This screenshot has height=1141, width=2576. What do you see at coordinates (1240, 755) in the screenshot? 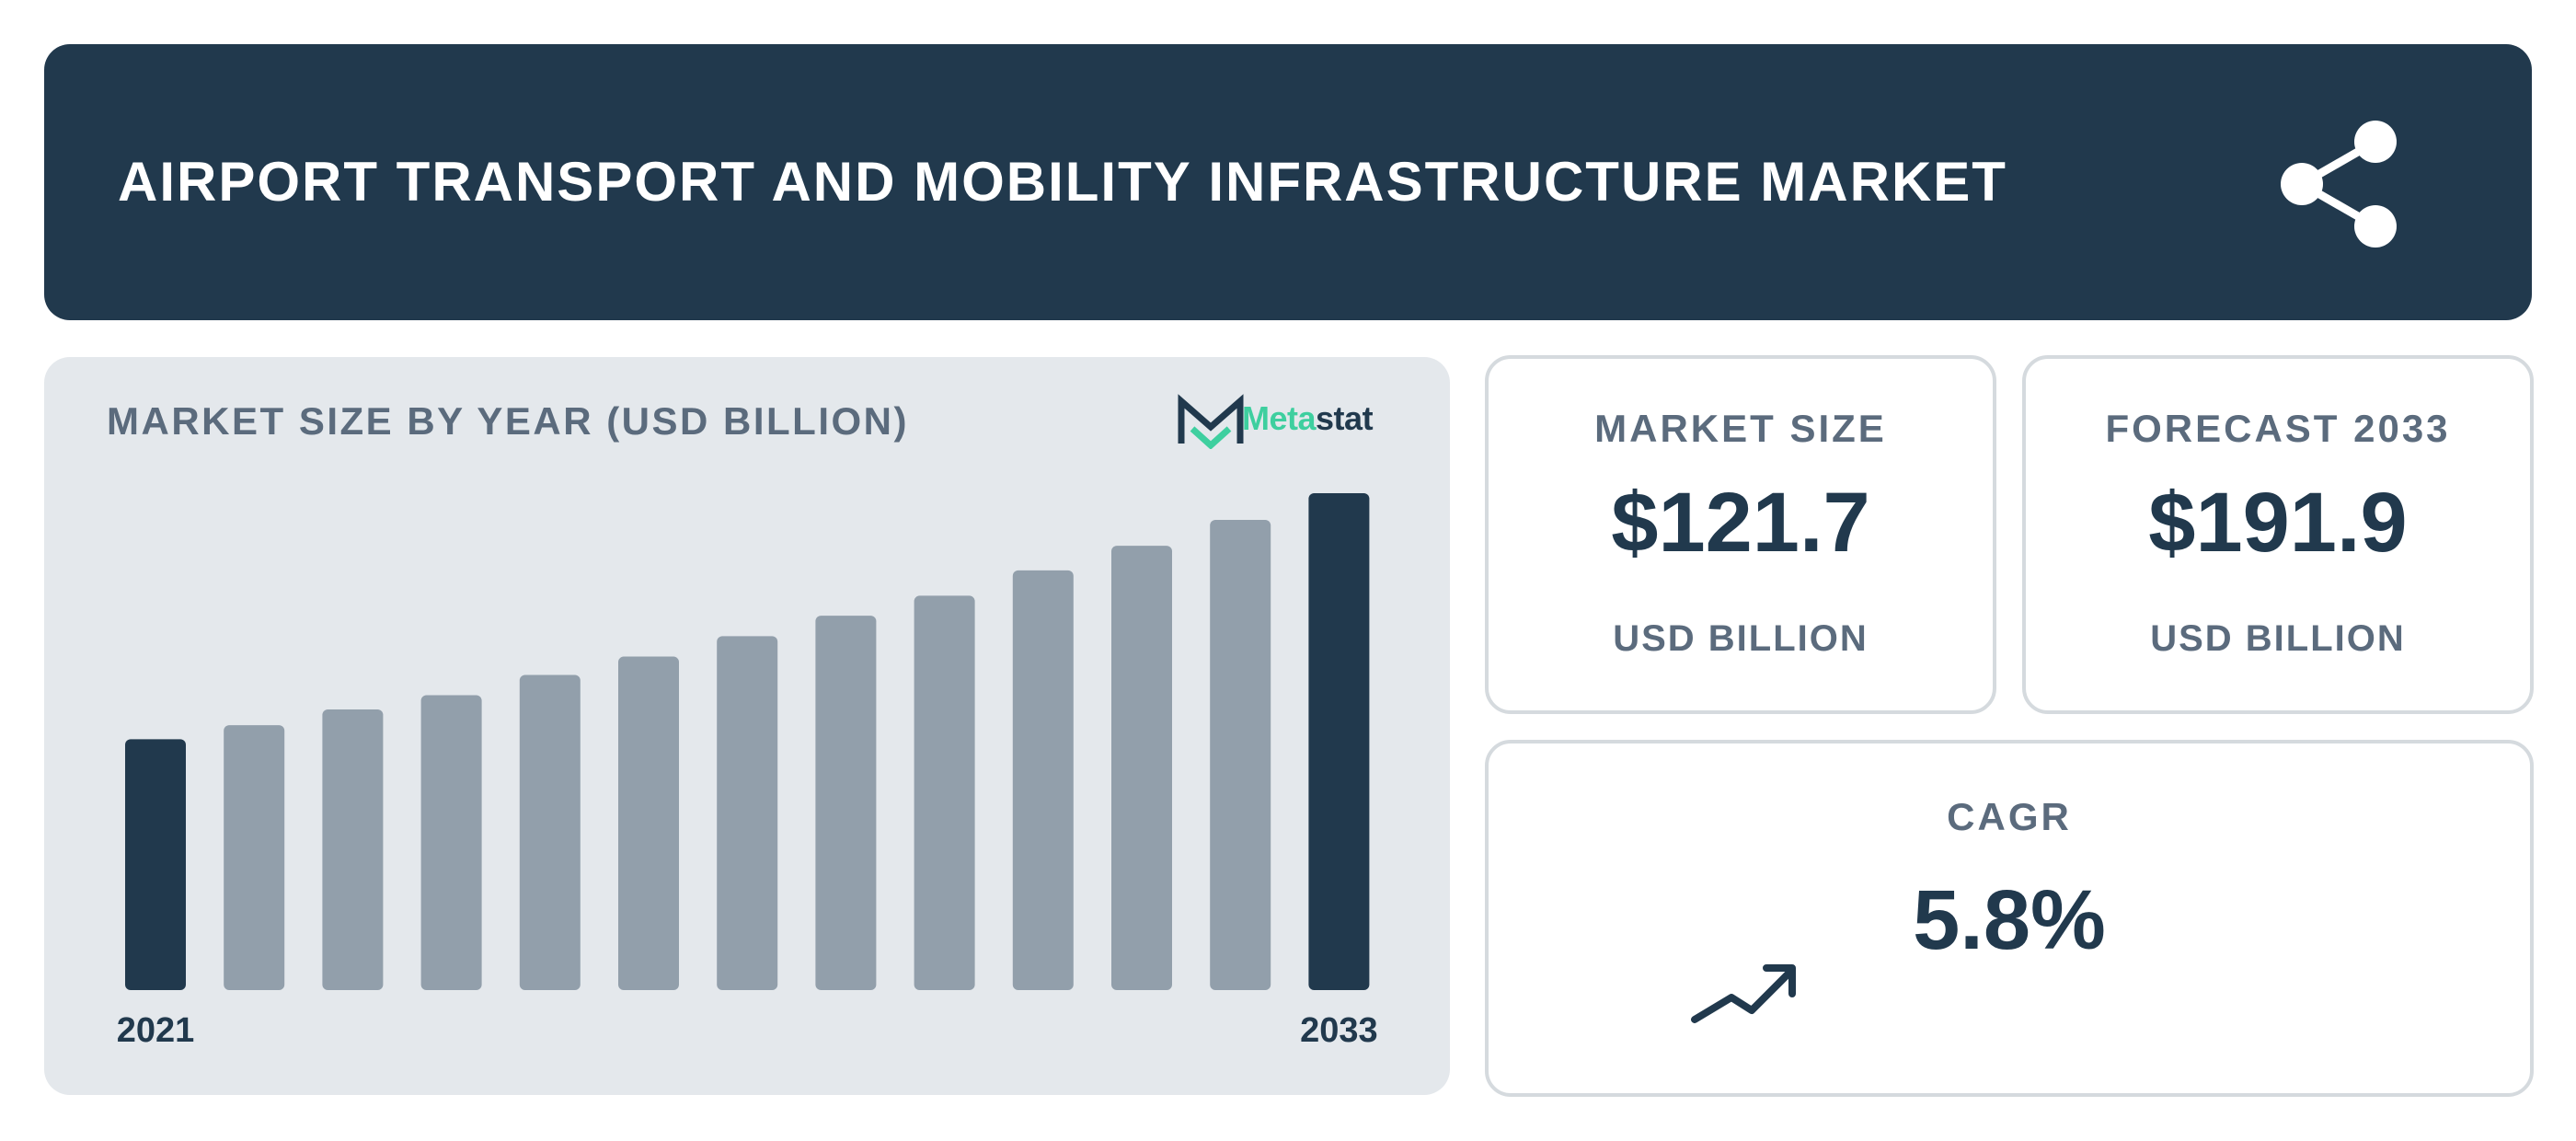
I see `bar-2032` at bounding box center [1240, 755].